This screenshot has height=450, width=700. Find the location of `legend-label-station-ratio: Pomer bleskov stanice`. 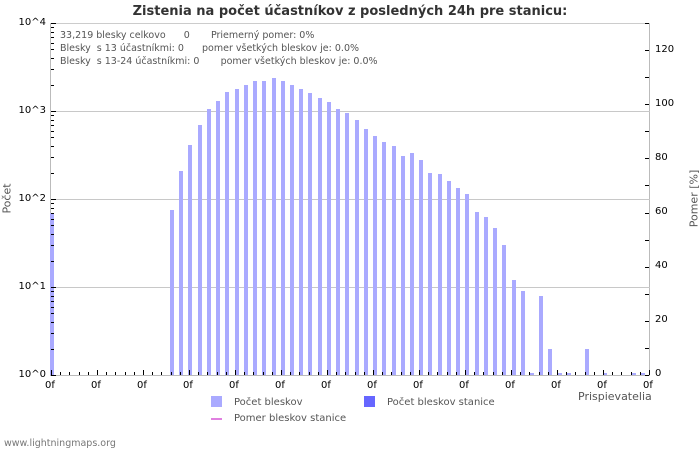

legend-label-station-ratio: Pomer bleskov stanice is located at coordinates (290, 418).